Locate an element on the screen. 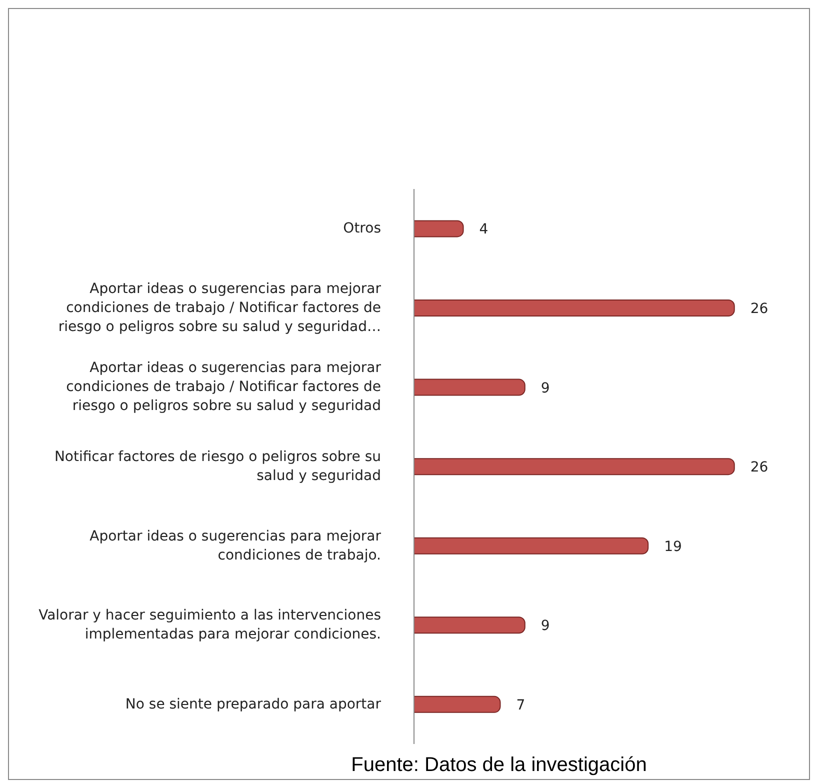  y-tick-label: No se siente preparado para aportar is located at coordinates (253, 704).